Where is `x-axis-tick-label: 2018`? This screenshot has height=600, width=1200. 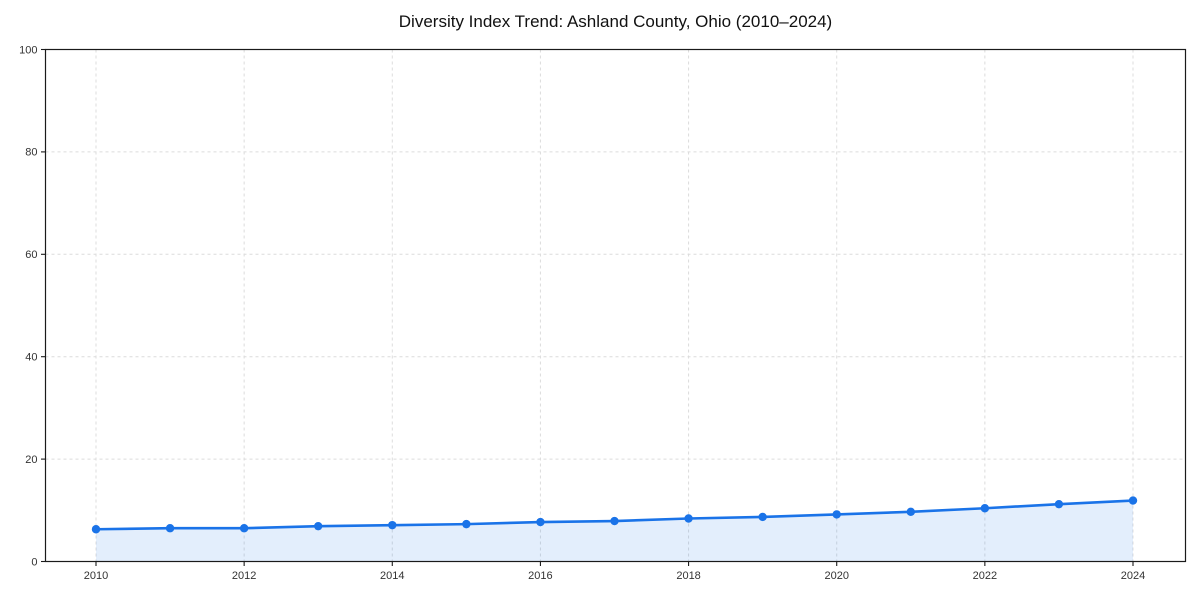
x-axis-tick-label: 2018 is located at coordinates (688, 576).